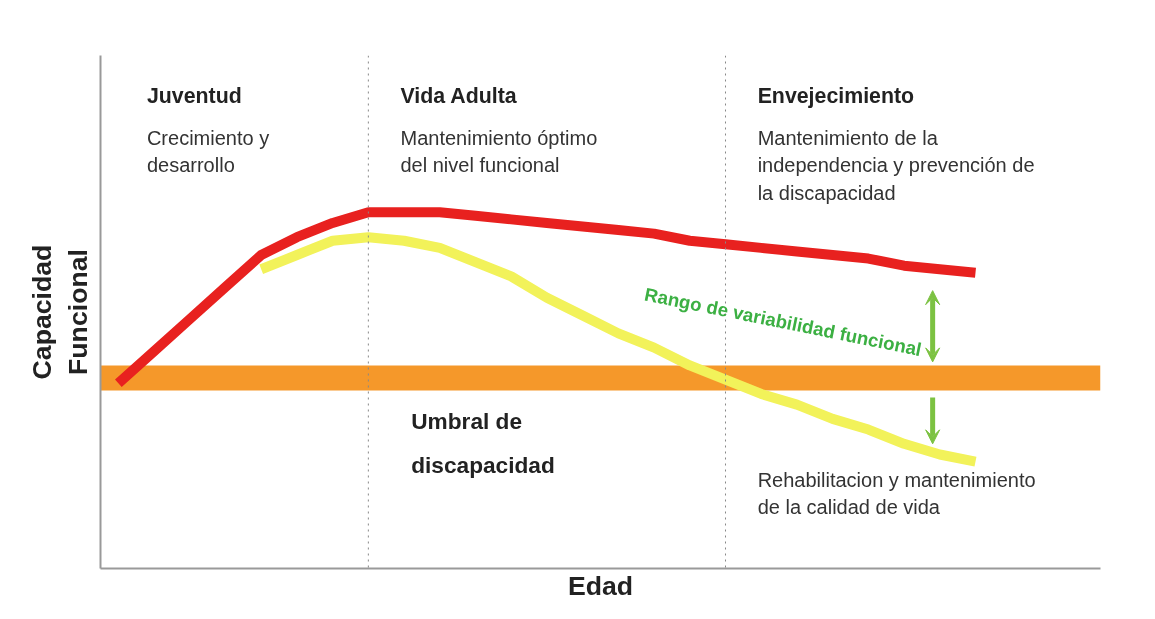 This screenshot has height=619, width=1155. I want to click on text: Mantenimiento de la independencia y prevención de la discapacidad, so click(896, 165).